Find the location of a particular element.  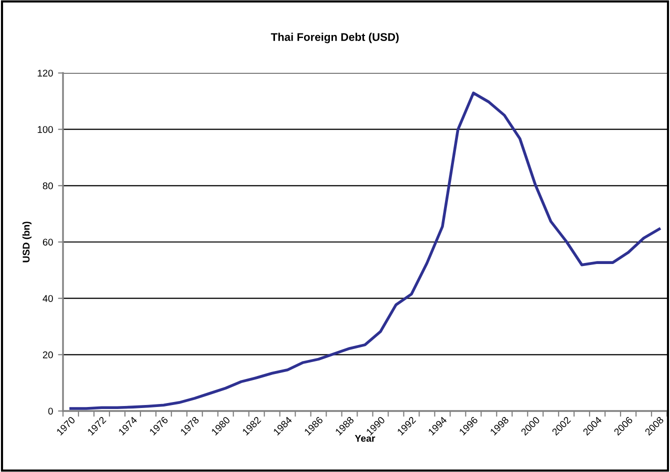

y-tick-label: 100 is located at coordinates (45, 129).